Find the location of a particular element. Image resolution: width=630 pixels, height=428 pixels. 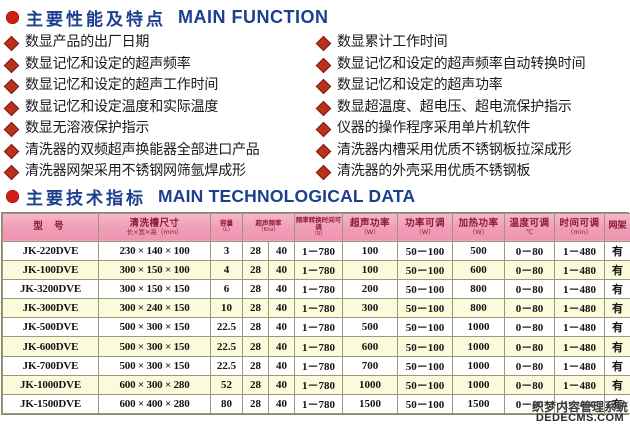

column-header-temperature-adjustable: 温度可调 ℃ is located at coordinates (530, 227).